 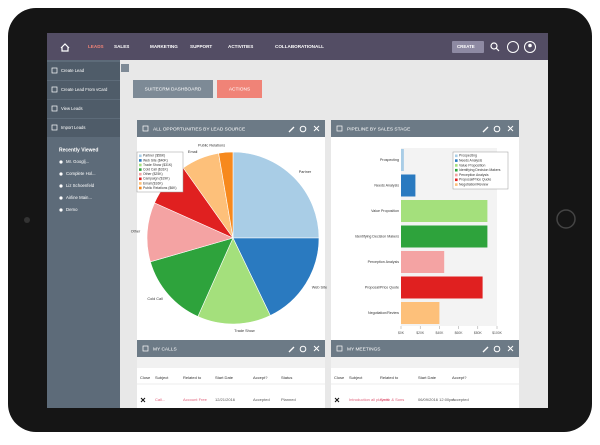 I want to click on column-header: Related to, so click(x=389, y=377).